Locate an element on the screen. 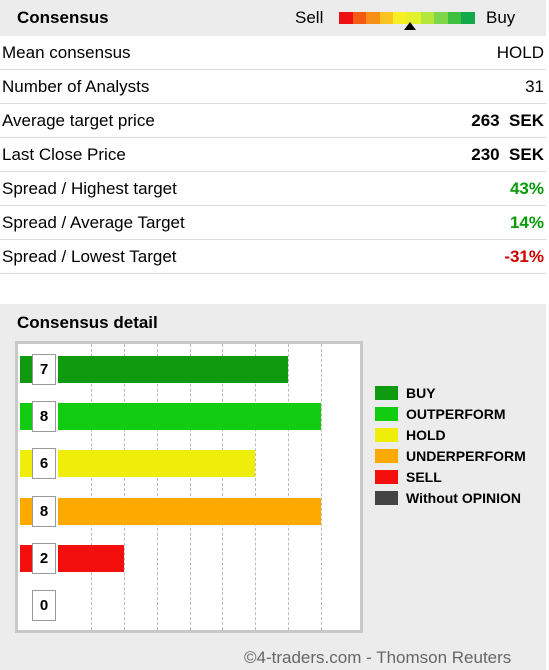 This screenshot has width=549, height=670. row-value: 31 is located at coordinates (534, 86).